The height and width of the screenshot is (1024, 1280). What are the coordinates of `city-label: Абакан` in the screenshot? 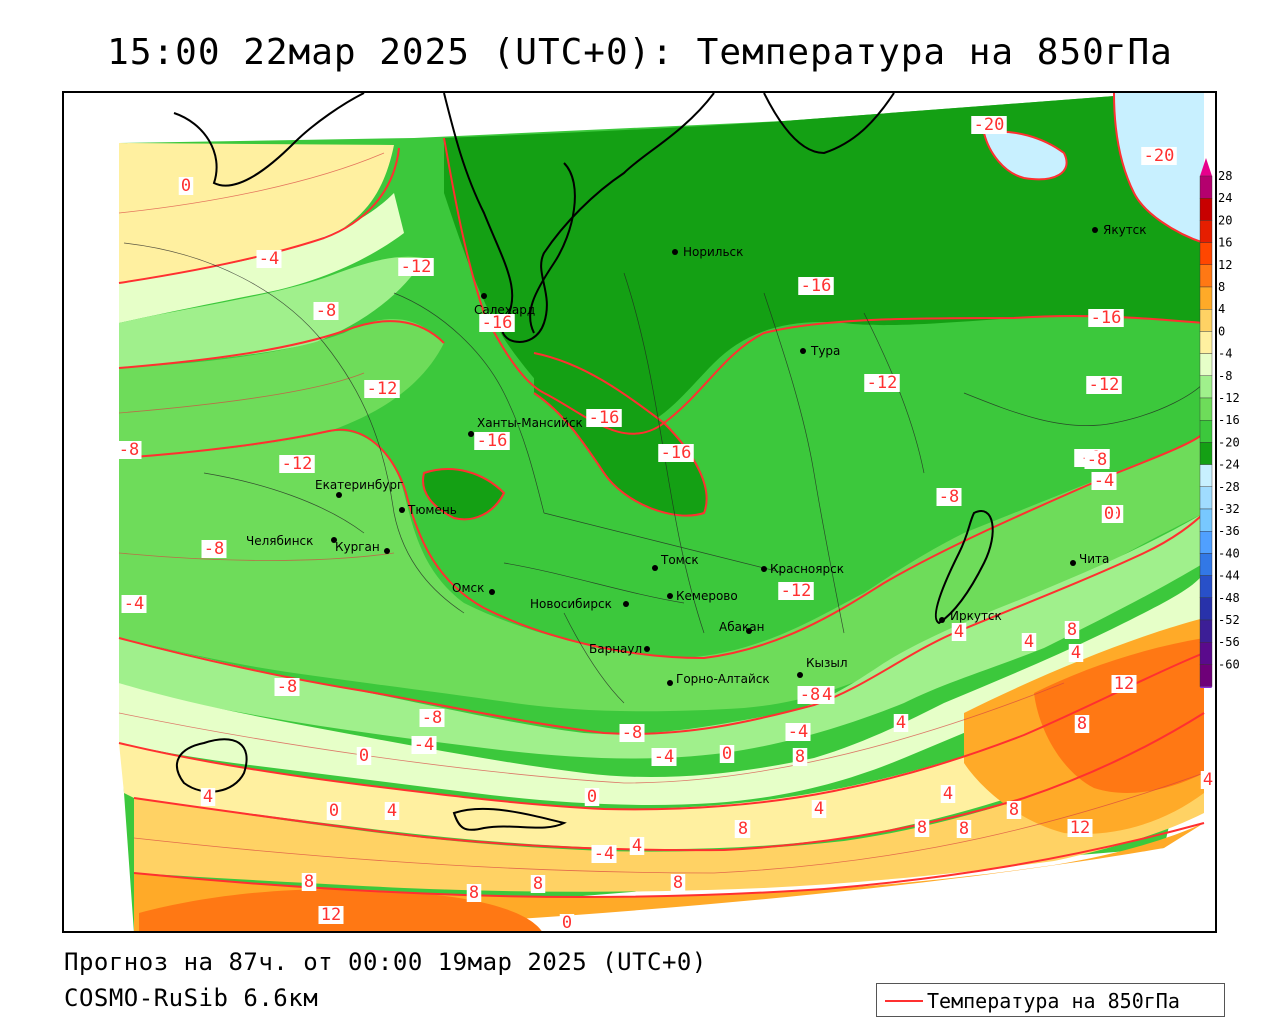 It's located at (741, 627).